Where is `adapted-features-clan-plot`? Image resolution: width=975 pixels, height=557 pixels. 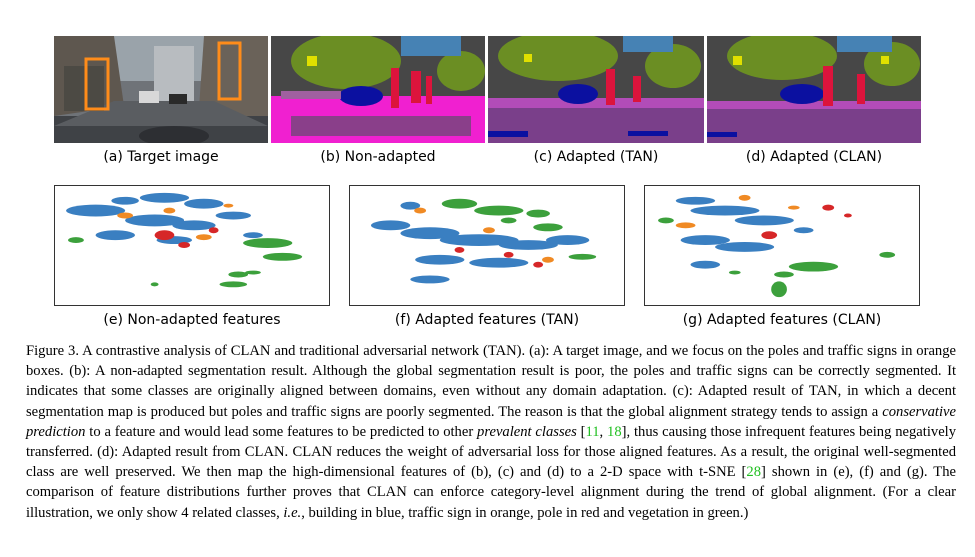 adapted-features-clan-plot is located at coordinates (782, 245).